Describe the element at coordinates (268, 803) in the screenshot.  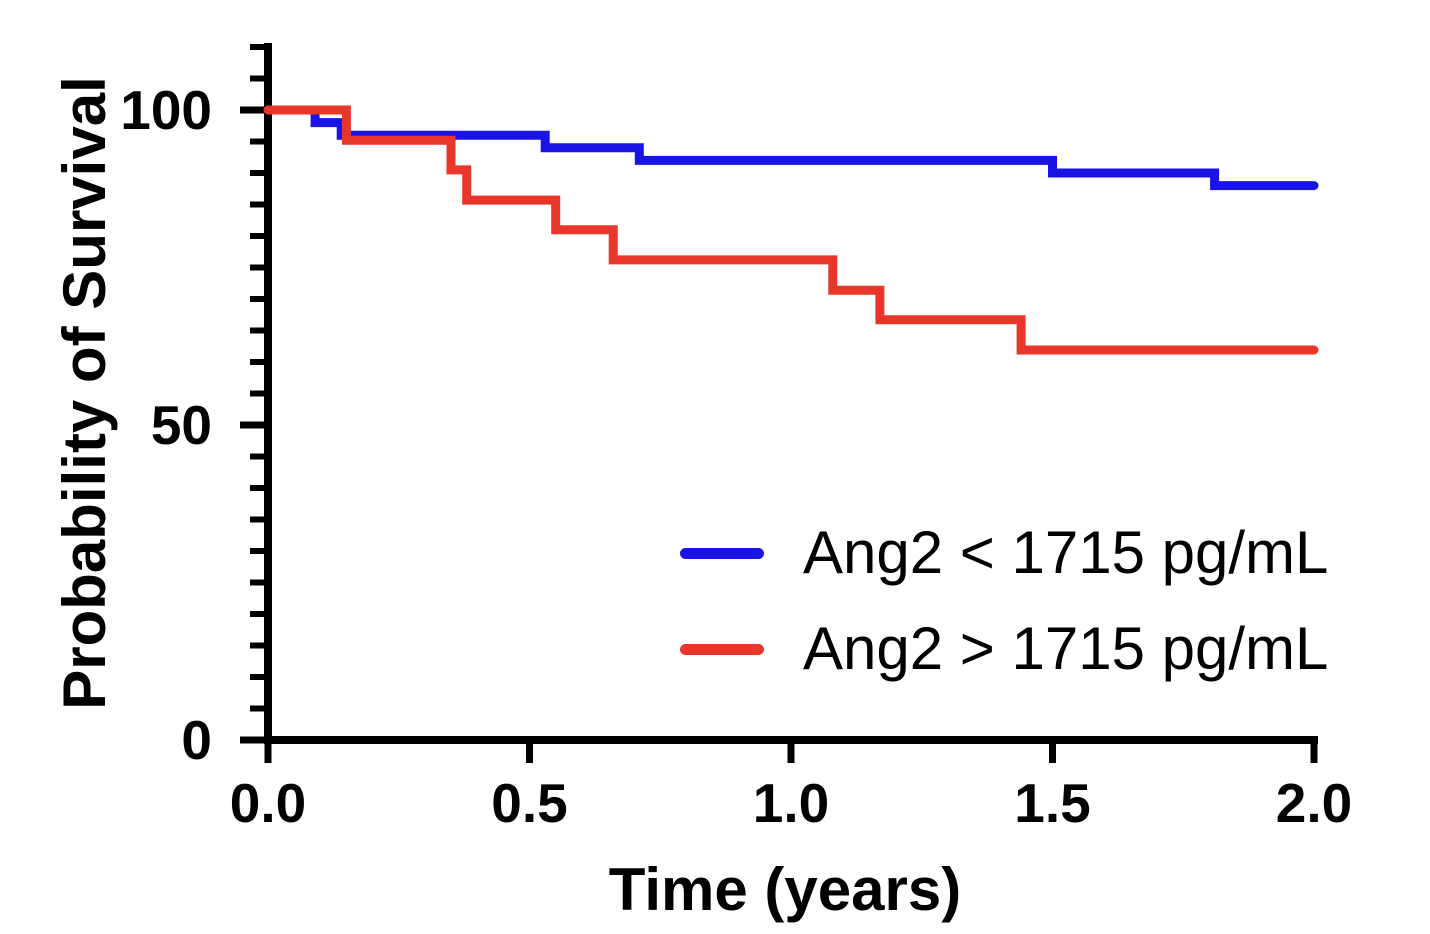
I see `x-tick-label: 0.0` at that location.